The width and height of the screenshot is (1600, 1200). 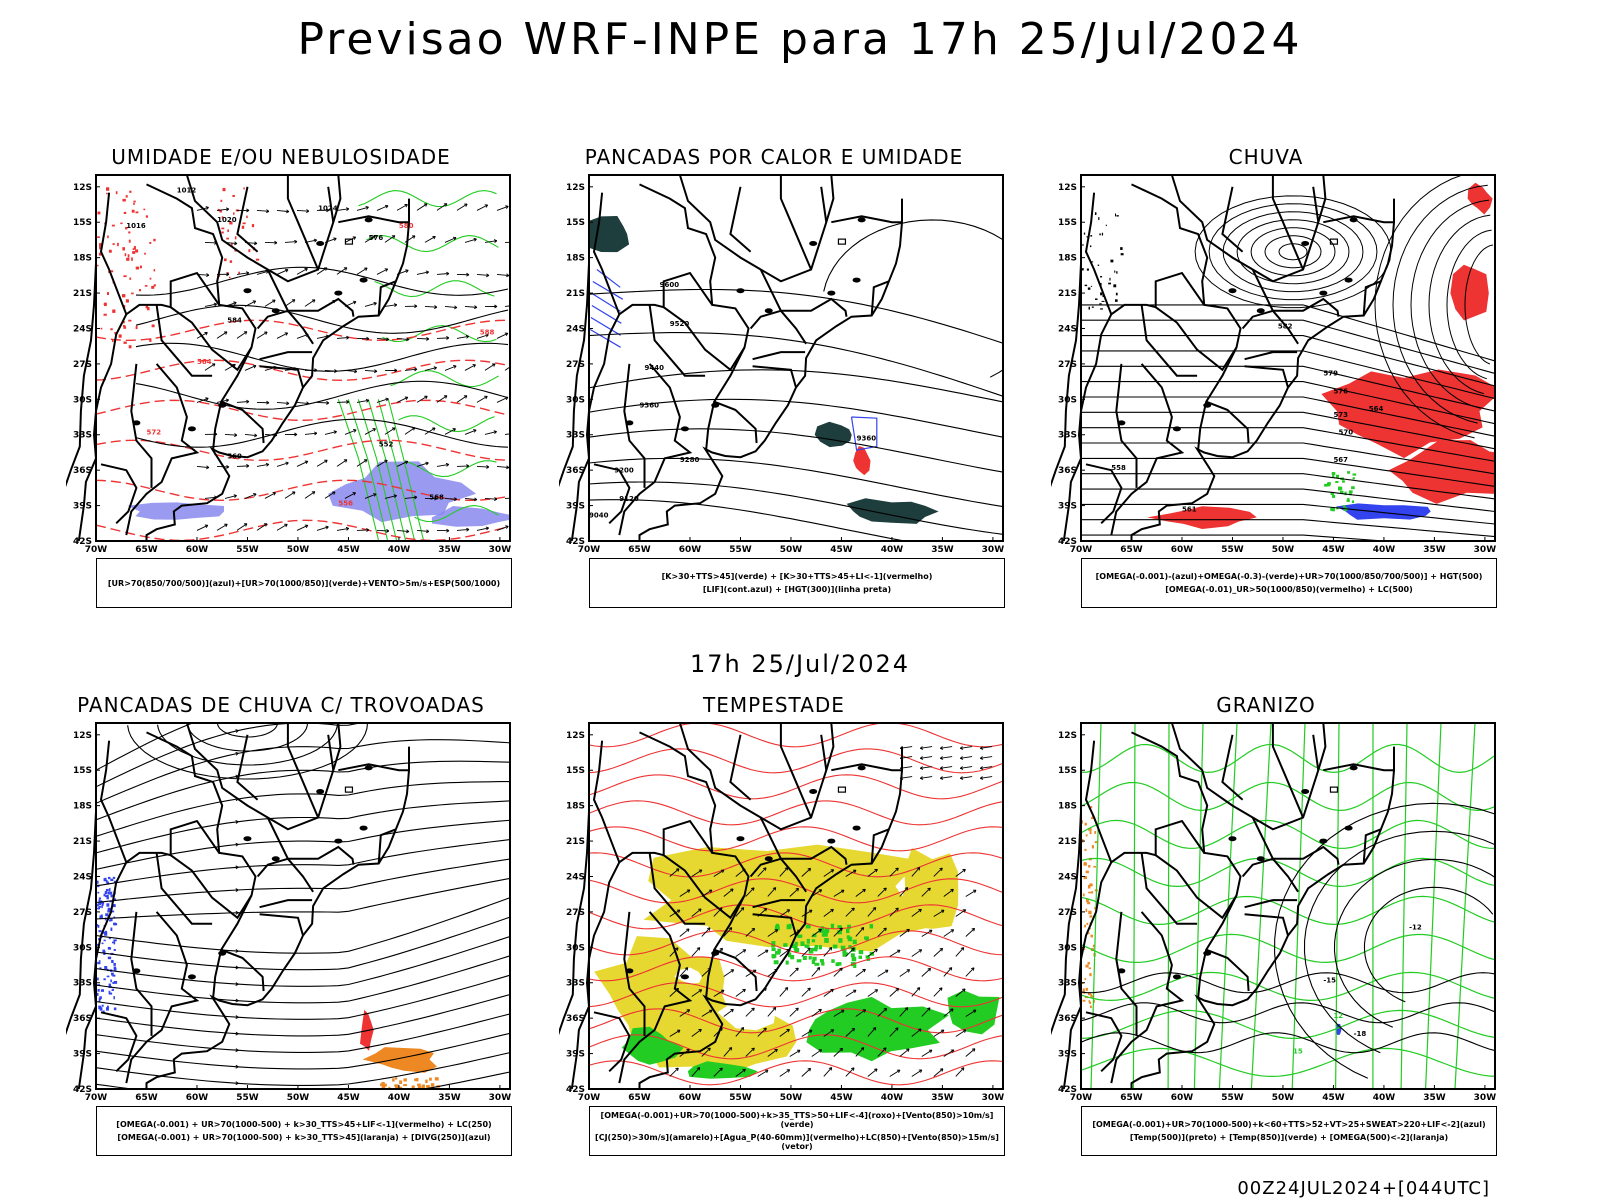 I want to click on contour-label: 573, so click(x=1340, y=415).